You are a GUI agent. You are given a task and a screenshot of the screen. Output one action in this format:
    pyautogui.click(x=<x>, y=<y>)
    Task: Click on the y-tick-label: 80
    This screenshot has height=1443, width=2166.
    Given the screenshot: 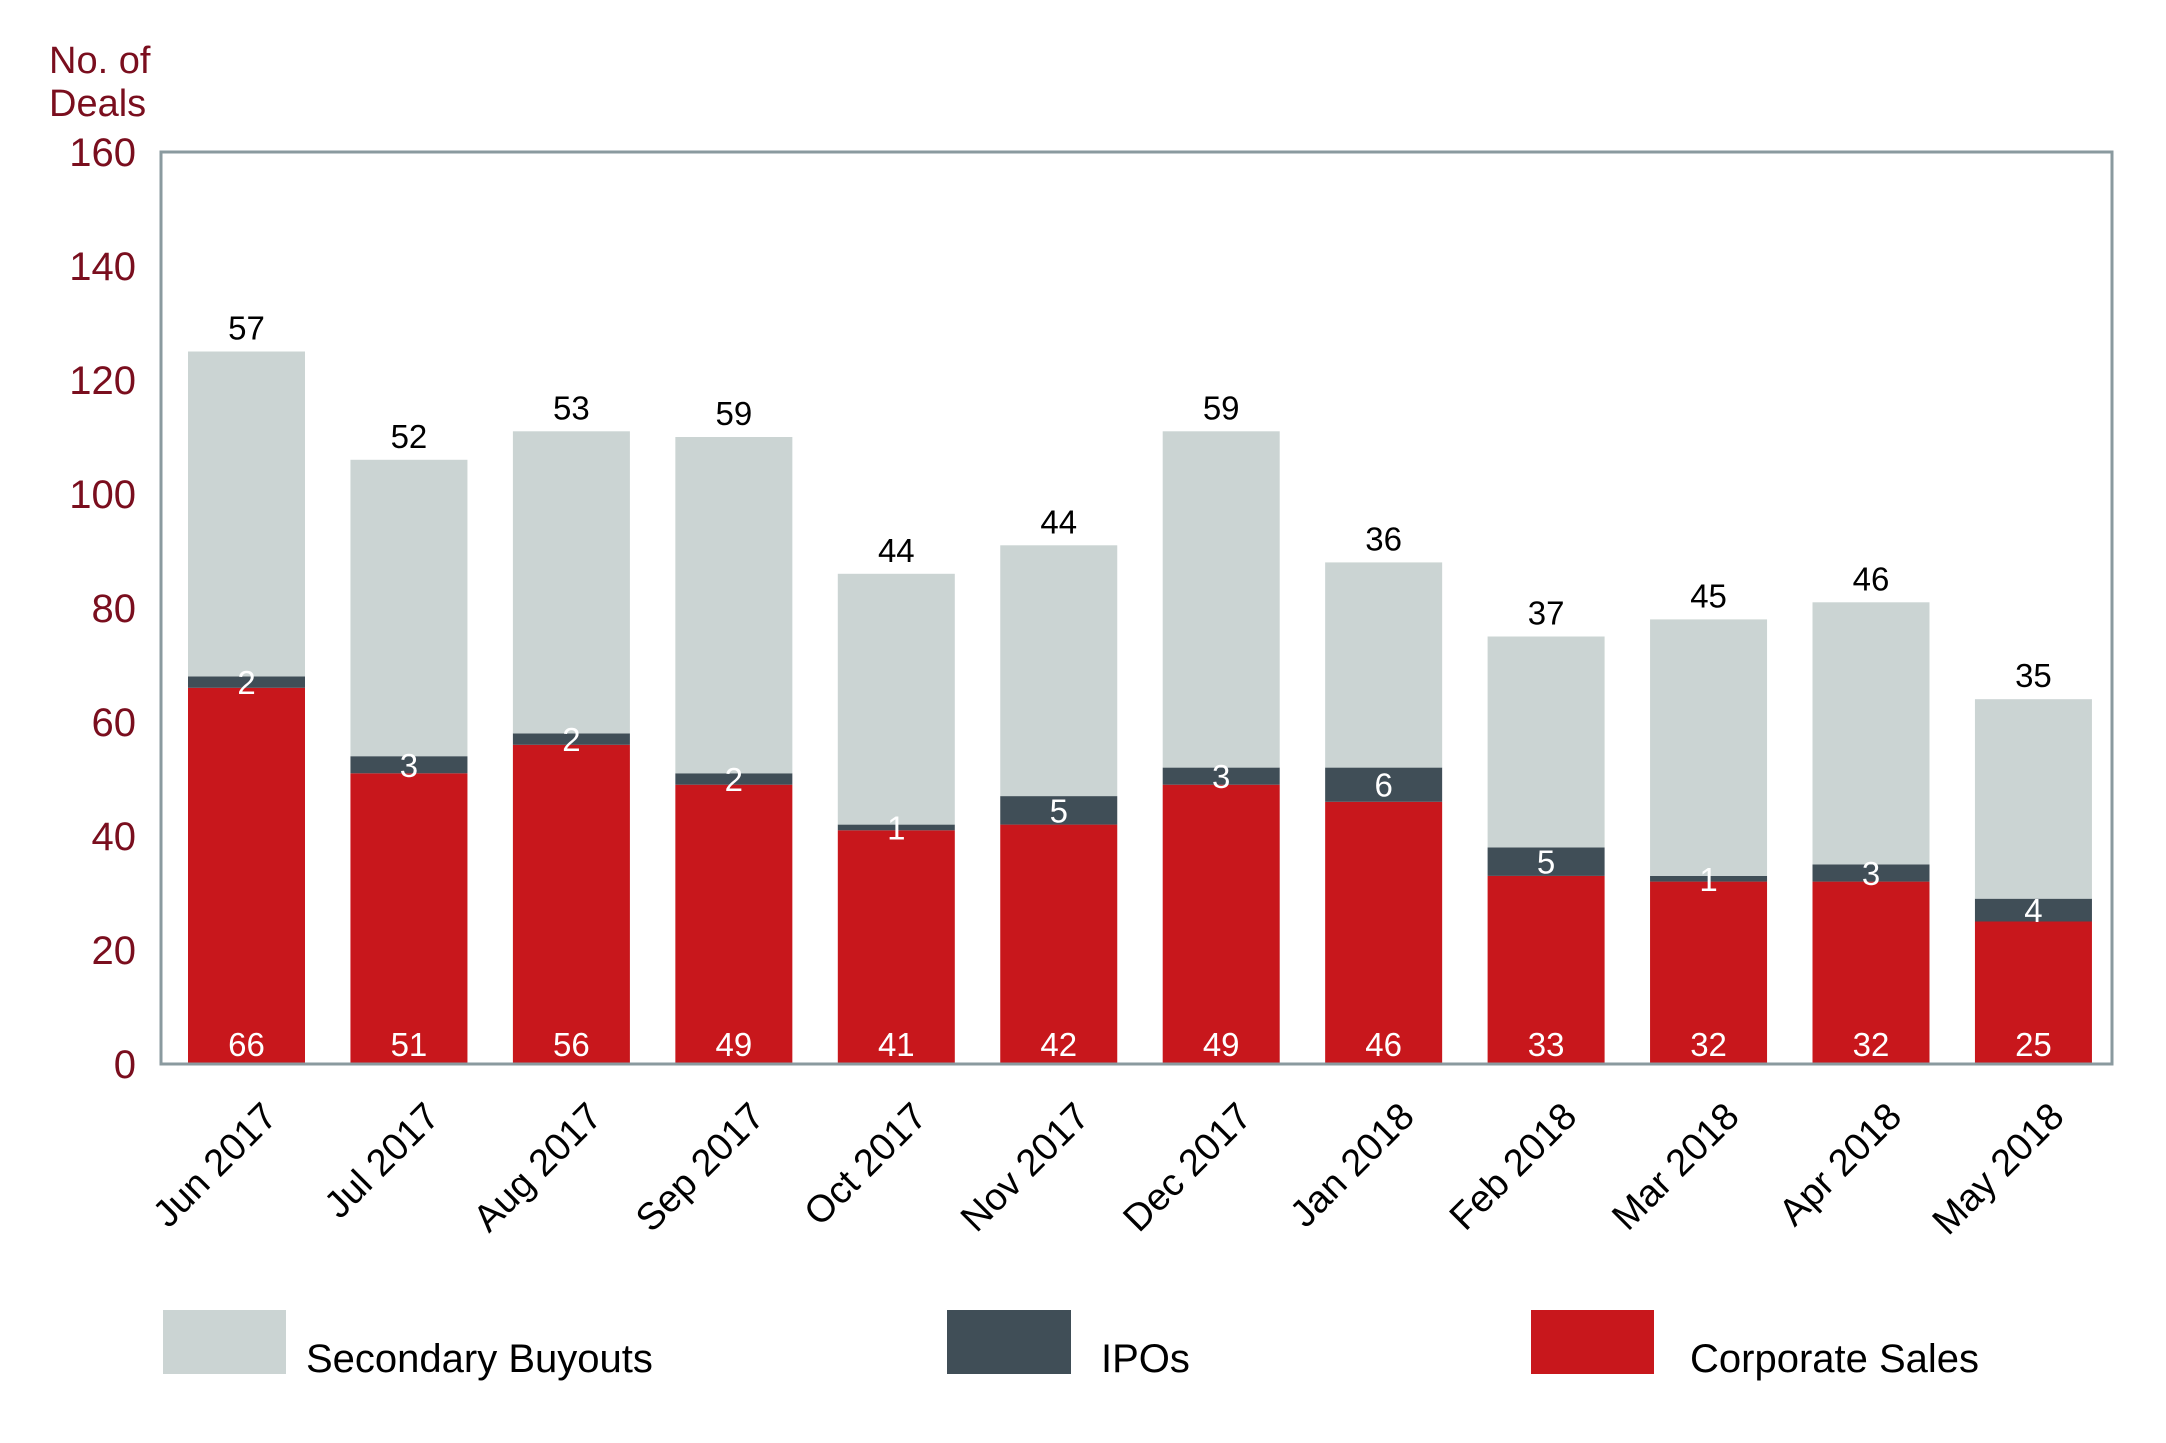 What is the action you would take?
    pyautogui.click(x=114, y=609)
    